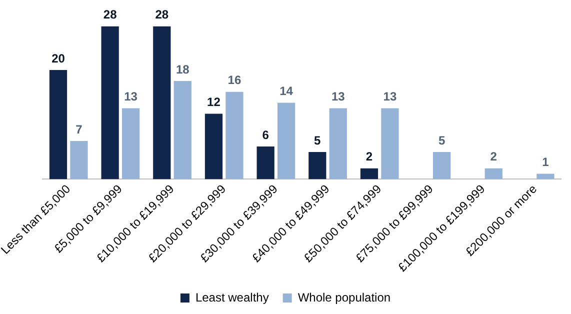 The width and height of the screenshot is (571, 314). Describe the element at coordinates (546, 162) in the screenshot. I see `data-label: 1` at that location.